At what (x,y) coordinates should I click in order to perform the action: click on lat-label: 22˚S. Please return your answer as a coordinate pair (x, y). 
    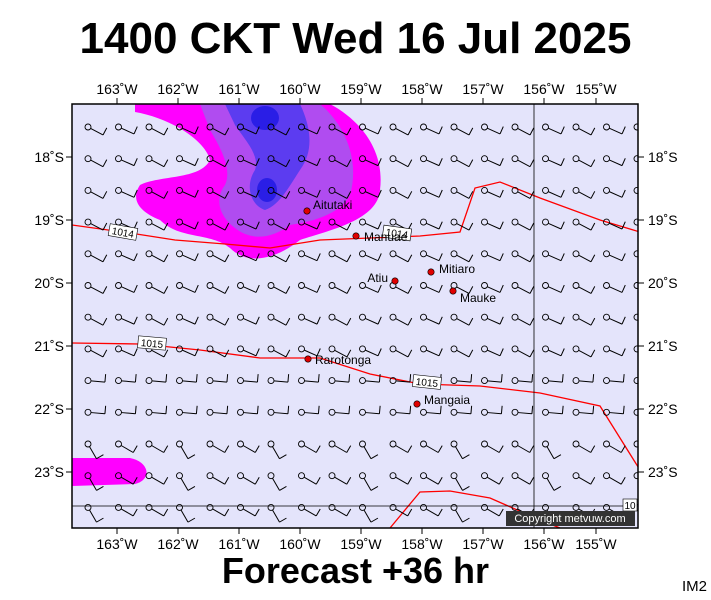
    Looking at the image, I should click on (663, 409).